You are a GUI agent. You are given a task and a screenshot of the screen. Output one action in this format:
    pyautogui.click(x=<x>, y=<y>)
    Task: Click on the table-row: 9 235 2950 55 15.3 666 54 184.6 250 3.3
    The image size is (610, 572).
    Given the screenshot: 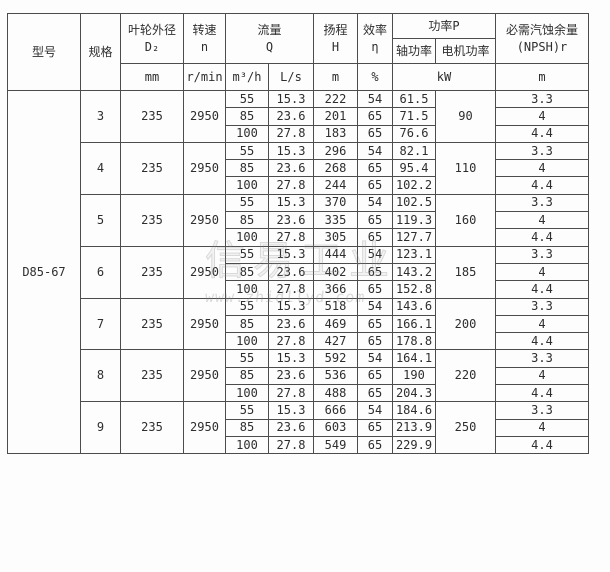 What is the action you would take?
    pyautogui.click(x=298, y=428)
    